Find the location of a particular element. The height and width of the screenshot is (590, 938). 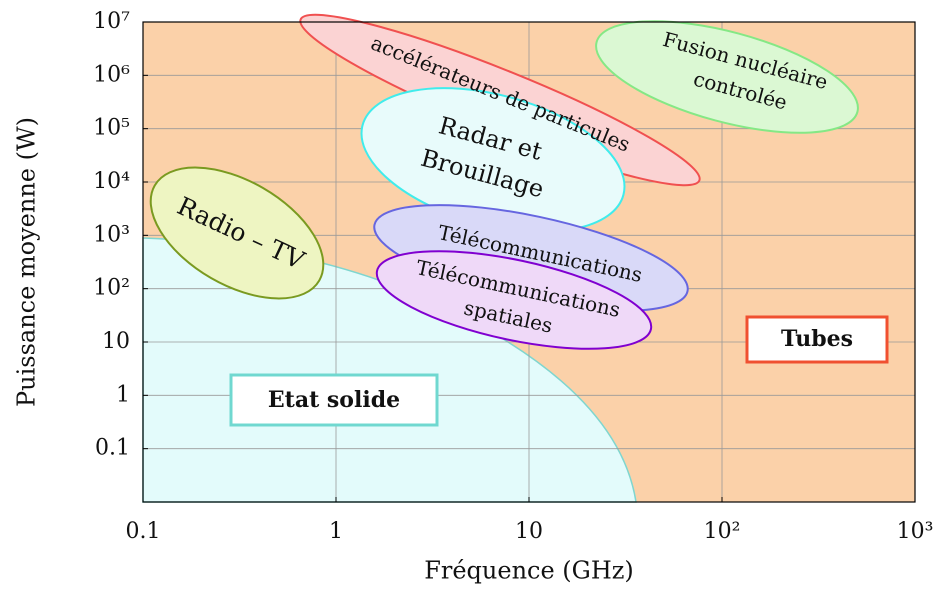

x-tick-label: 0.1 is located at coordinates (143, 531).